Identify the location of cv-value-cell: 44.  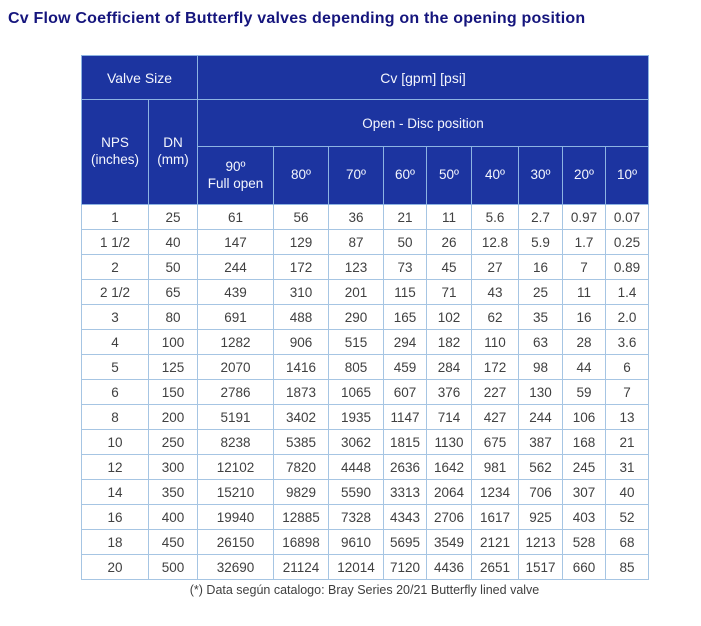
(584, 367).